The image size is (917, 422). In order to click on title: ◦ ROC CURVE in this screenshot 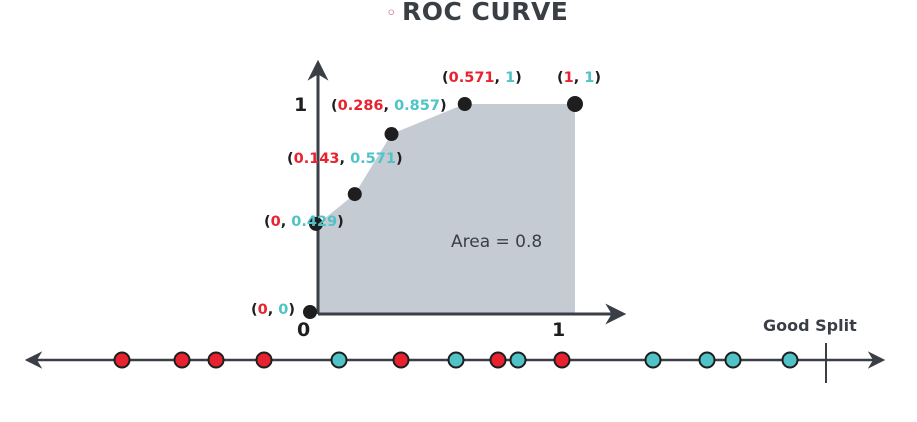, I will do `click(477, 13)`.